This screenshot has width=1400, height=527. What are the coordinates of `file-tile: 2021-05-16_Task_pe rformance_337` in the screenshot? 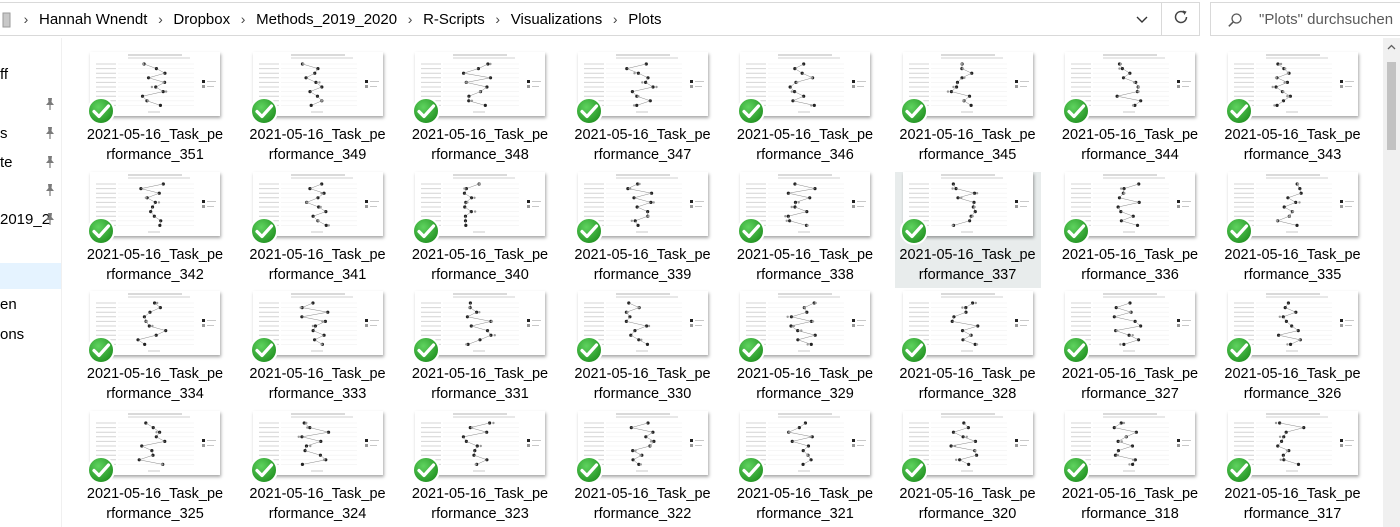 It's located at (967, 229).